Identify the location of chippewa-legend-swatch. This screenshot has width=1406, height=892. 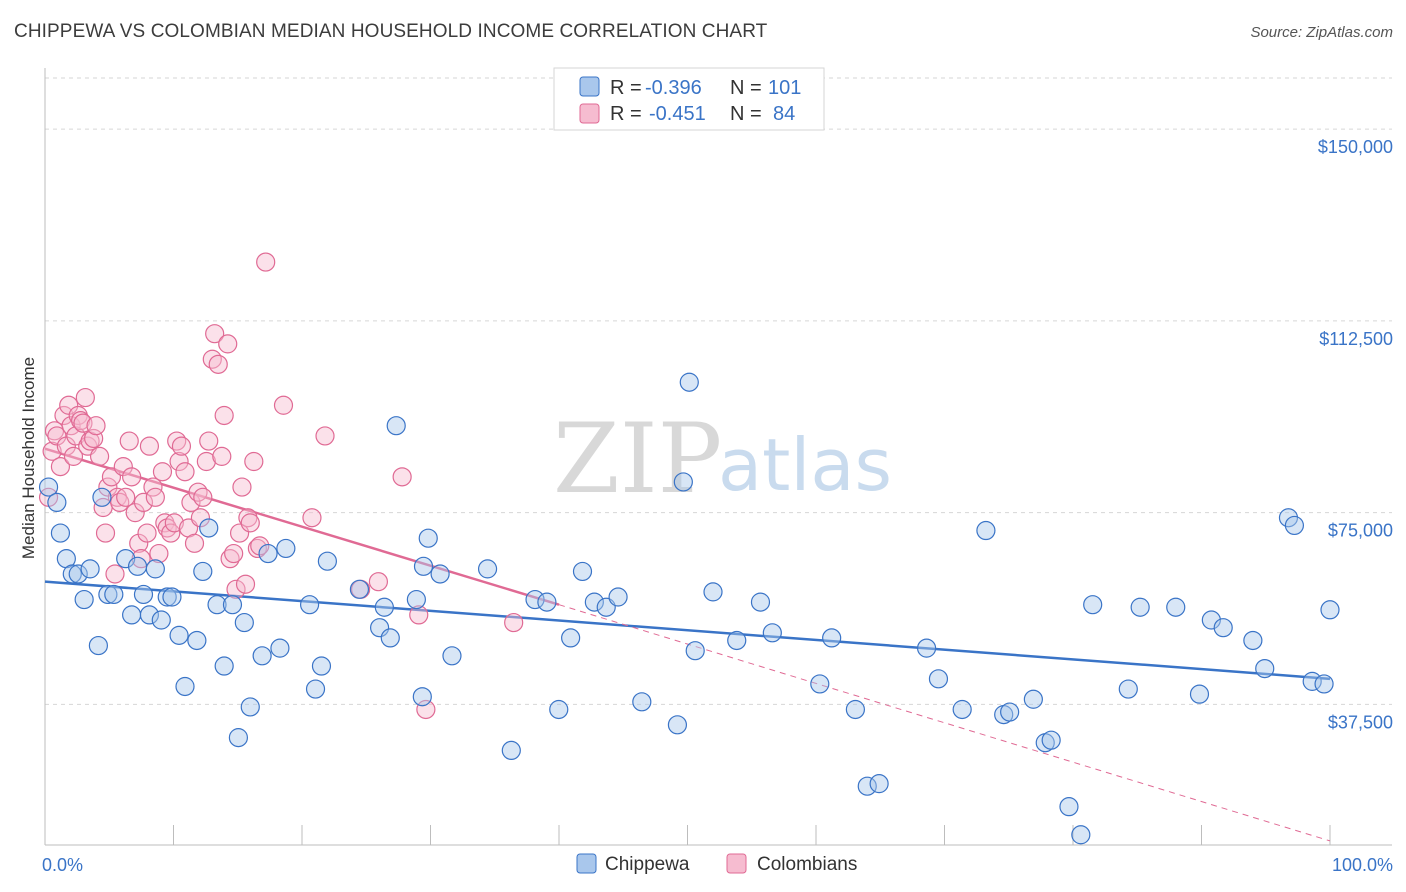
(589, 86).